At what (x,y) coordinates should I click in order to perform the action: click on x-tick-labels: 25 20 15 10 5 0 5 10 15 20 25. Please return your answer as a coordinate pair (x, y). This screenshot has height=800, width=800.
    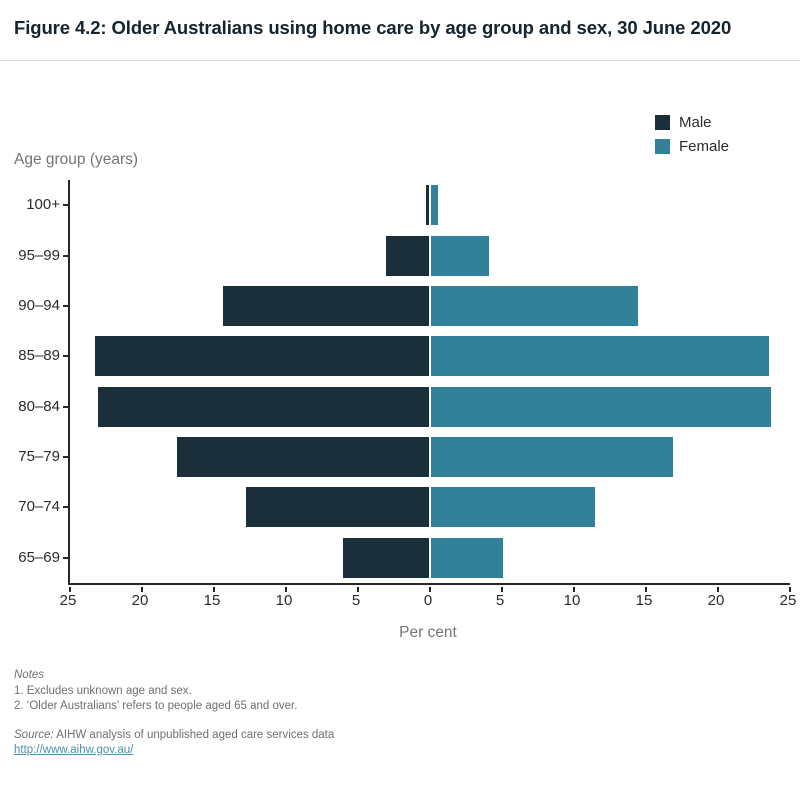
    Looking at the image, I should click on (428, 602).